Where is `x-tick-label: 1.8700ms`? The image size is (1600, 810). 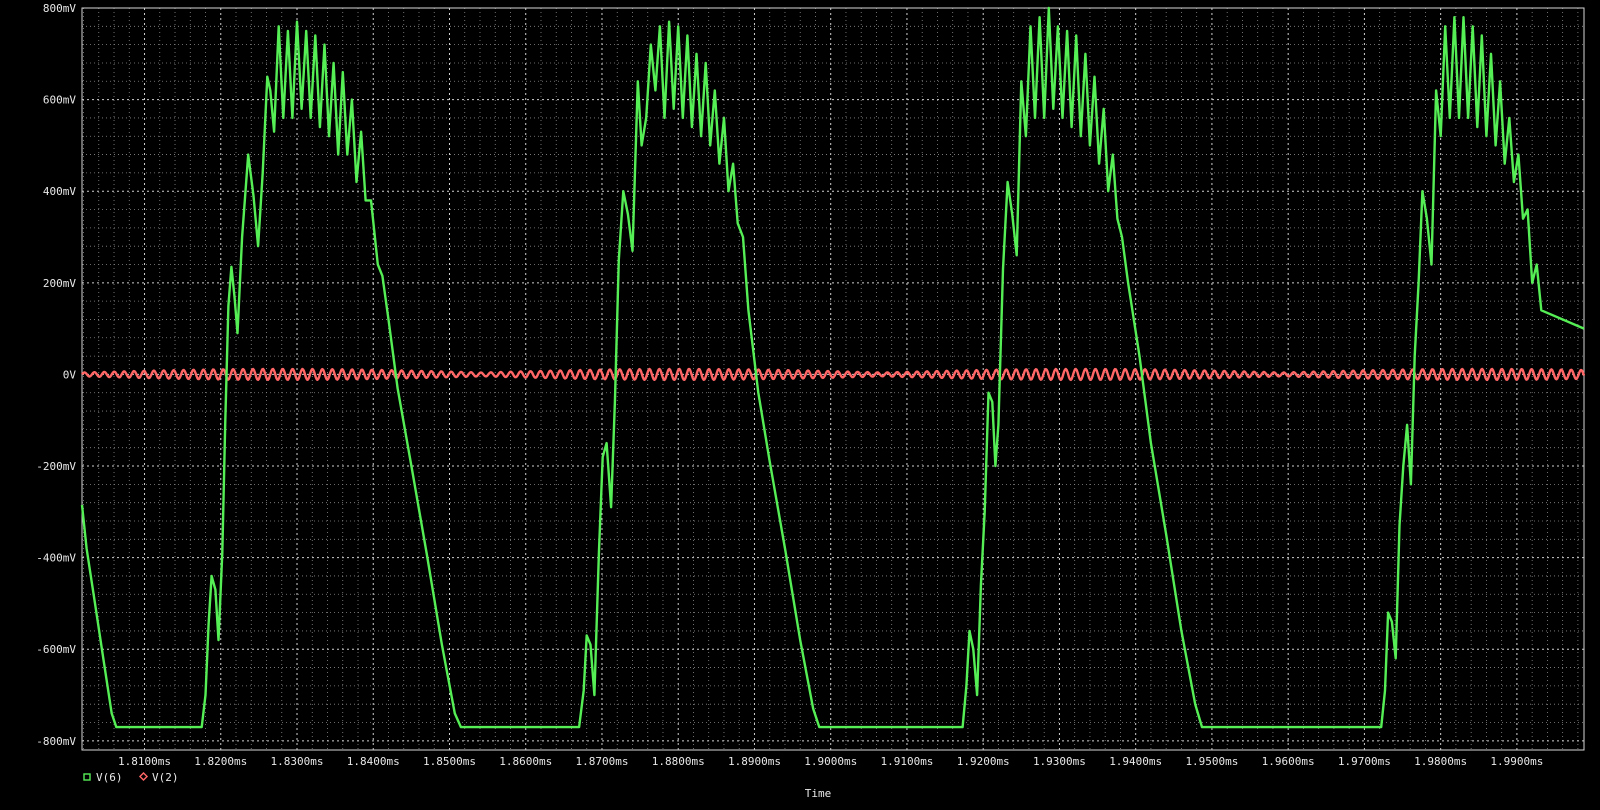
x-tick-label: 1.8700ms is located at coordinates (601, 761).